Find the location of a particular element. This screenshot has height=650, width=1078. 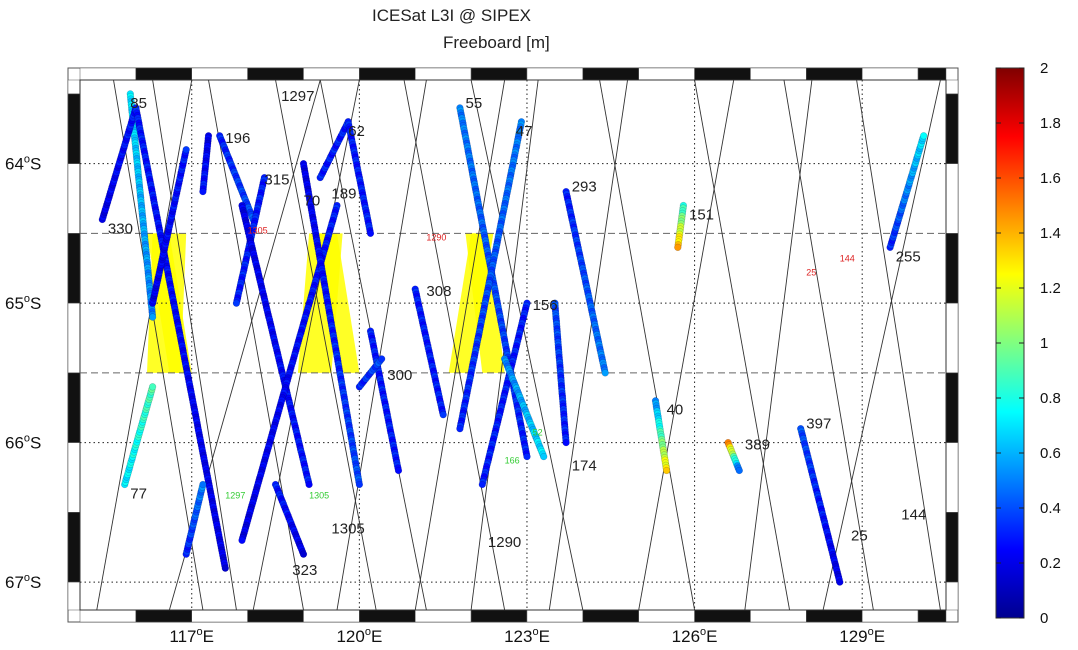

track-label: 166 is located at coordinates (512, 461).